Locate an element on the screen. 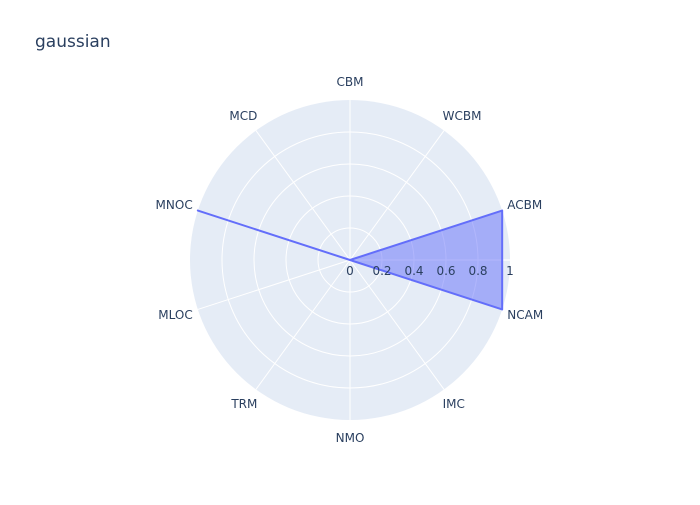 This screenshot has width=700, height=505. category-label: TRM is located at coordinates (243, 404).